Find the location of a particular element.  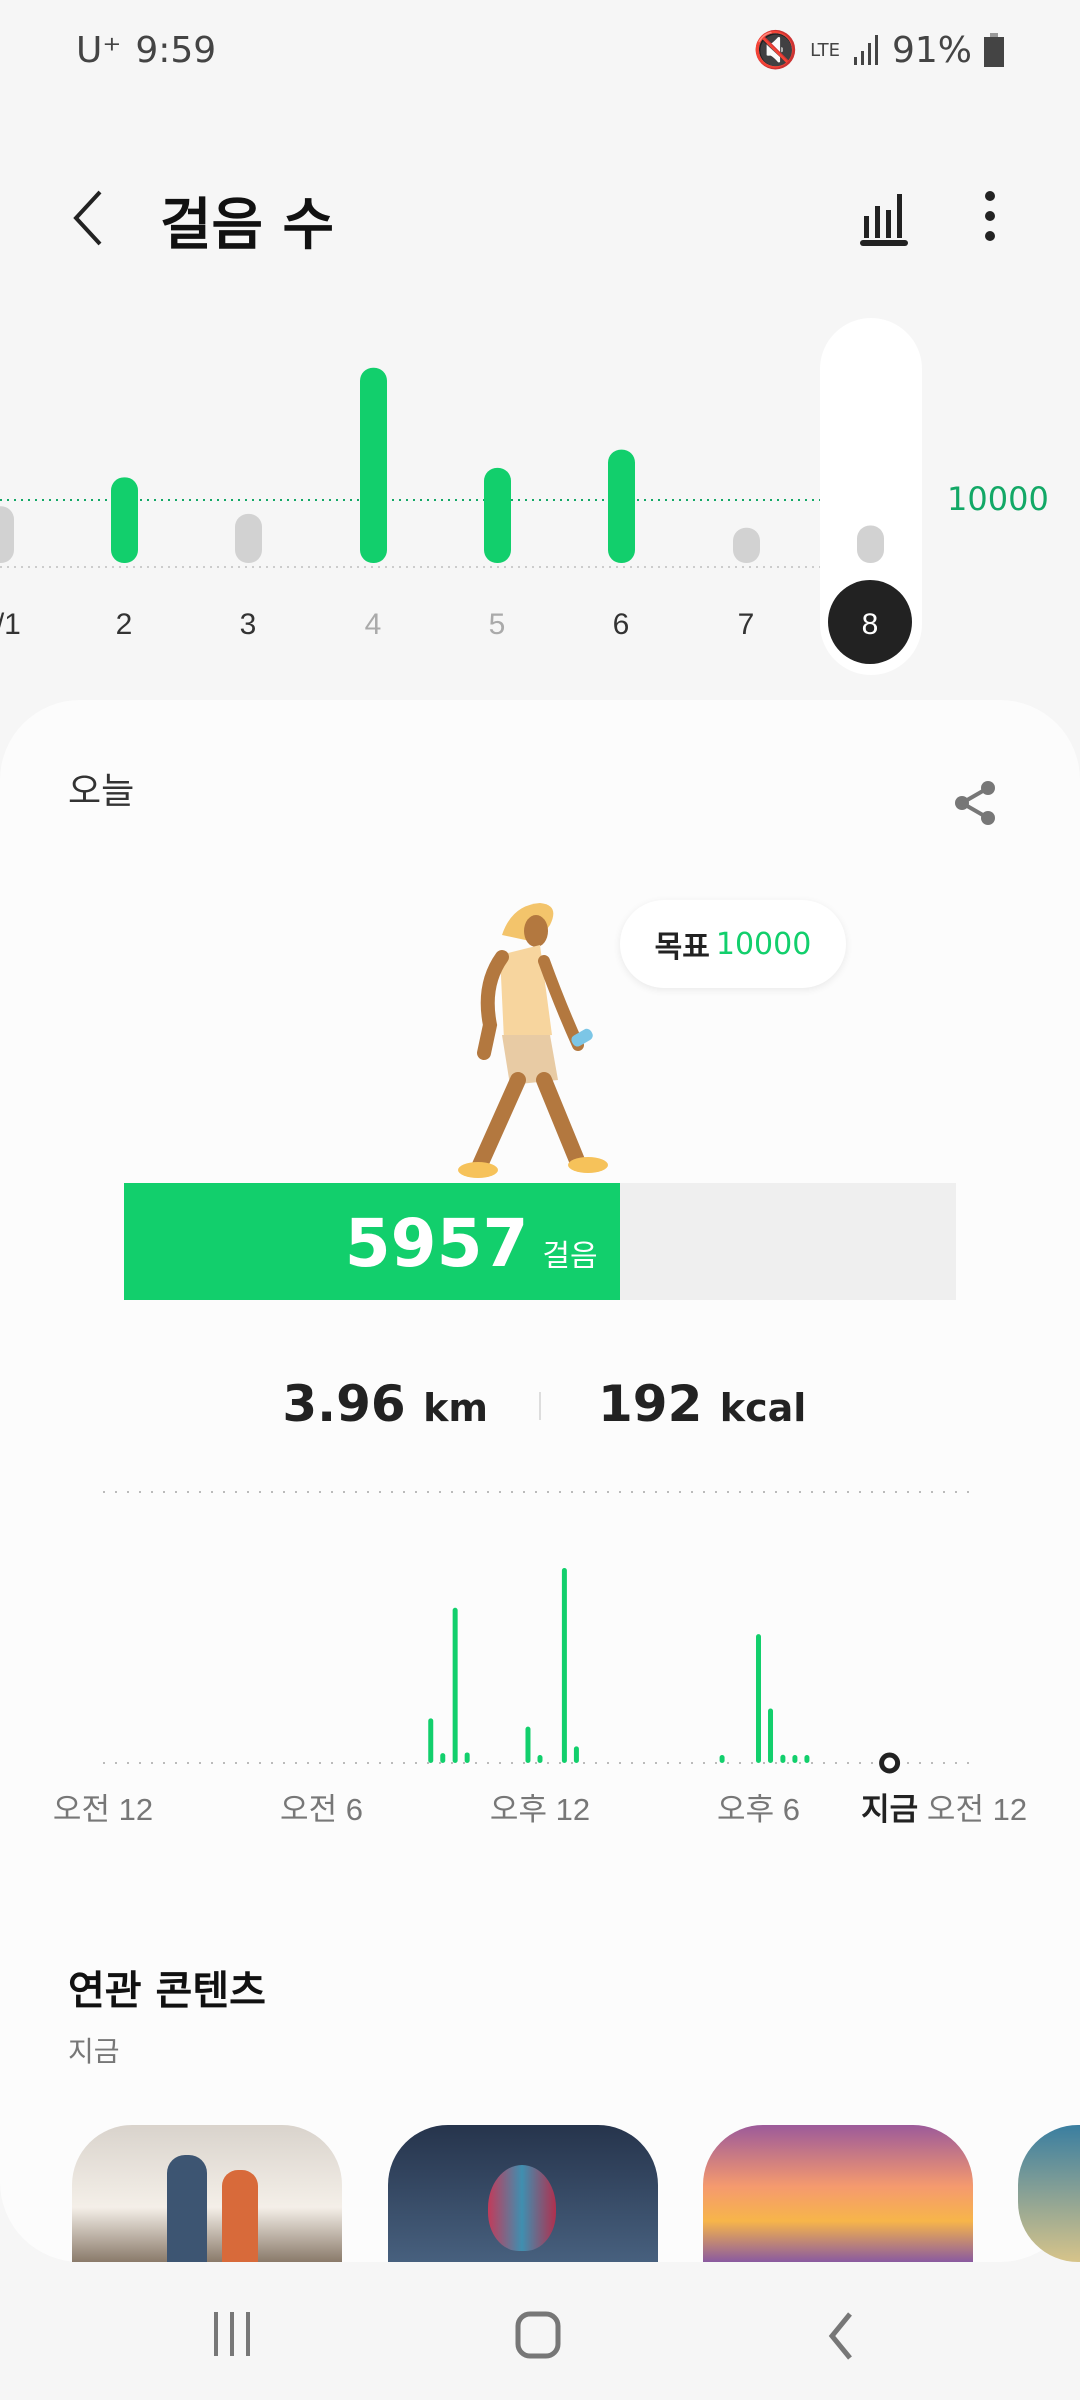

status-bar-right: 🔇 LTE 91% is located at coordinates (878, 50).